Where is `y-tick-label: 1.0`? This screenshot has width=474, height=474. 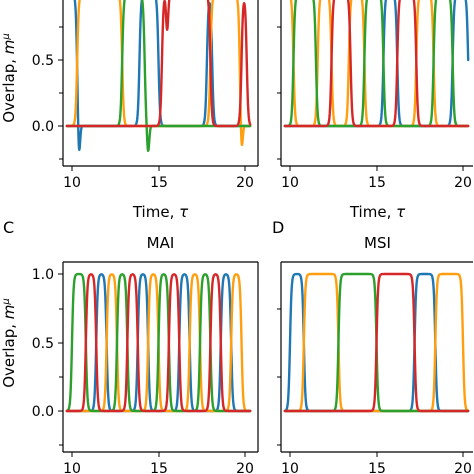 y-tick-label: 1.0 is located at coordinates (43, 275).